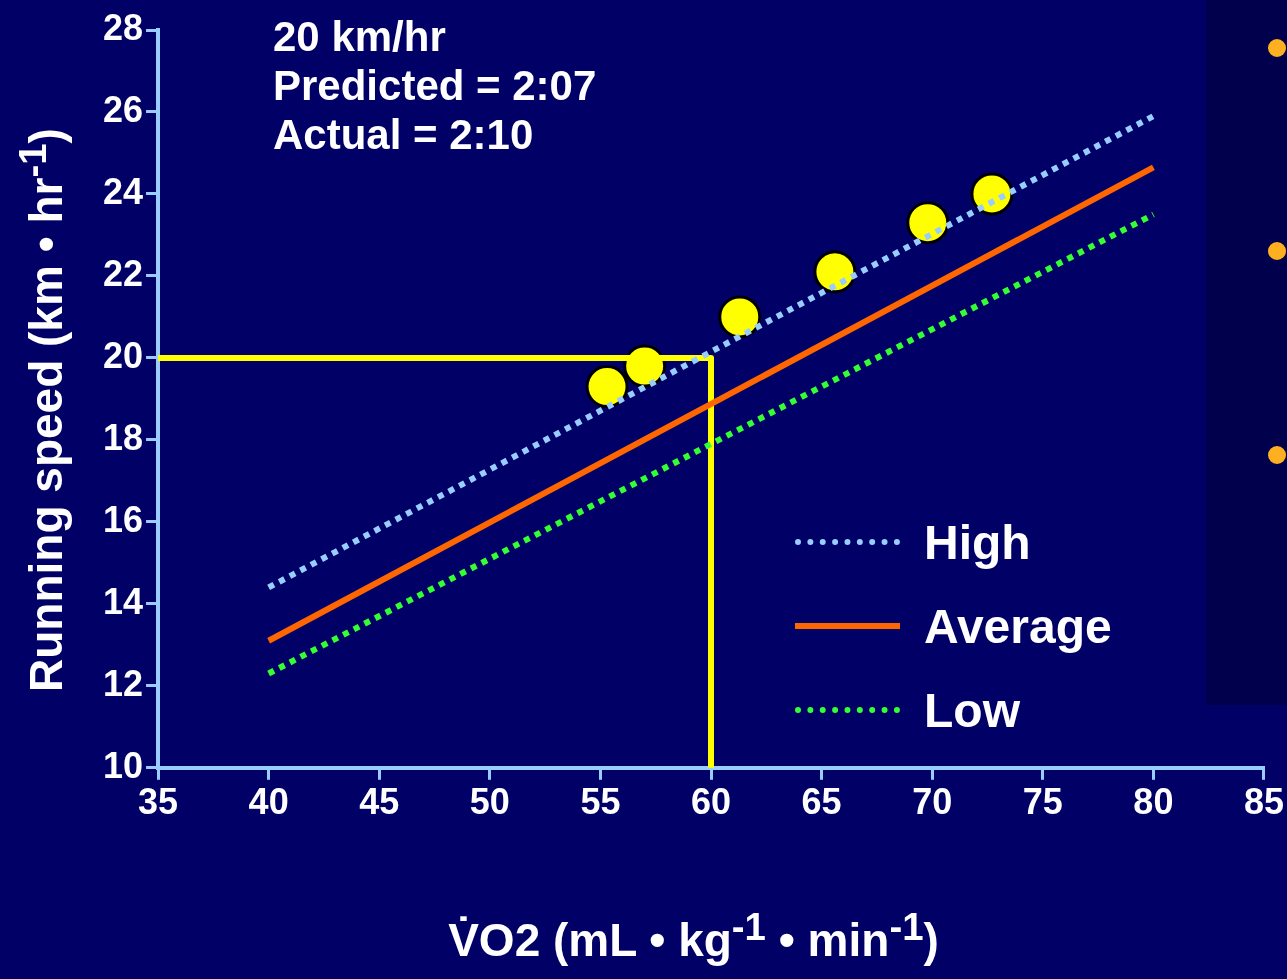  Describe the element at coordinates (123, 27) in the screenshot. I see `y-tick-label: 28` at that location.